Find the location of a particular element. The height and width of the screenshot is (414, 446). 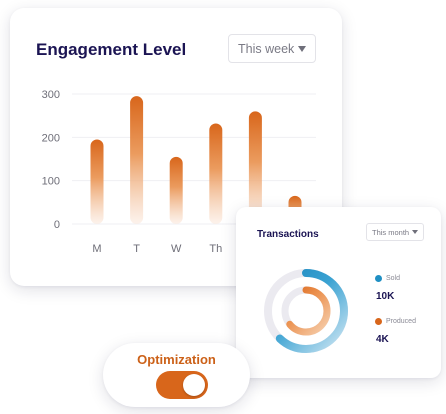

engagement-title: Engagement Level is located at coordinates (111, 49).